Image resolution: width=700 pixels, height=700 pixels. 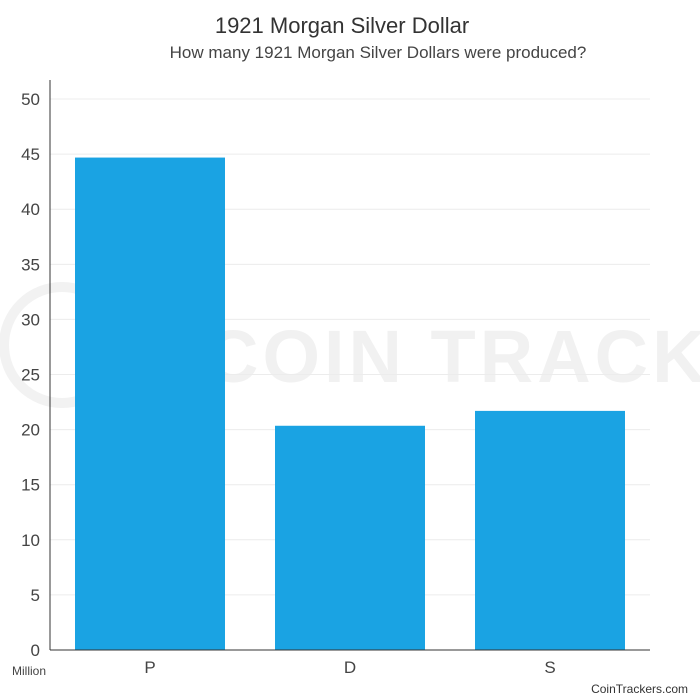 I want to click on y-tick-label: 5, so click(x=35, y=595).